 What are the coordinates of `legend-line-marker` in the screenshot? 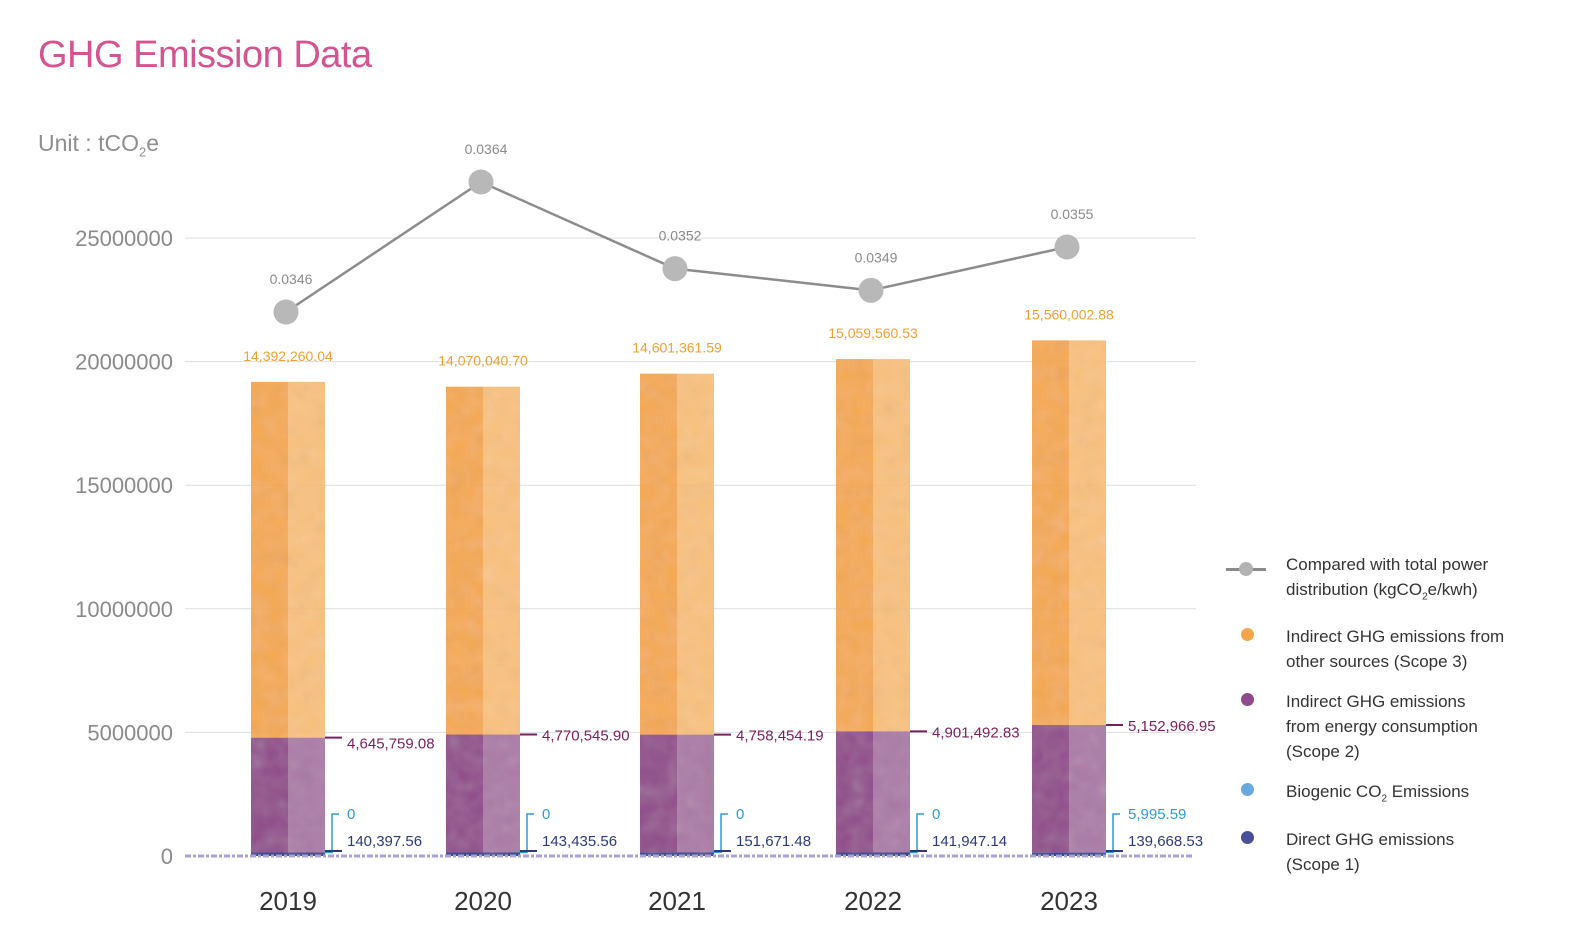 It's located at (1246, 567).